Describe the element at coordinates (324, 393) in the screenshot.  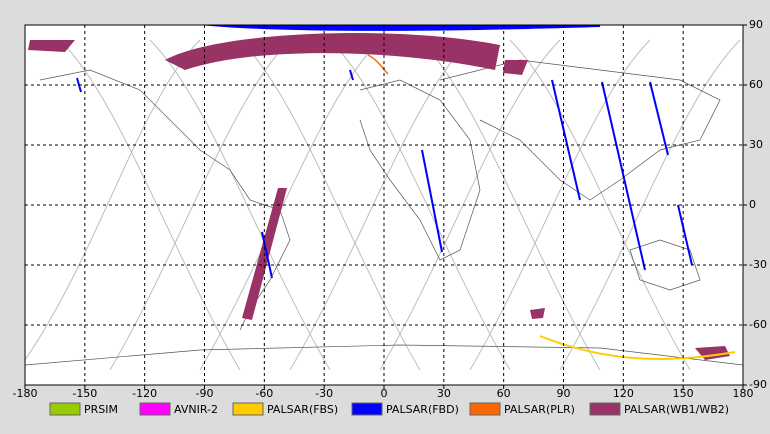
I see `x-tick-label: -30` at that location.